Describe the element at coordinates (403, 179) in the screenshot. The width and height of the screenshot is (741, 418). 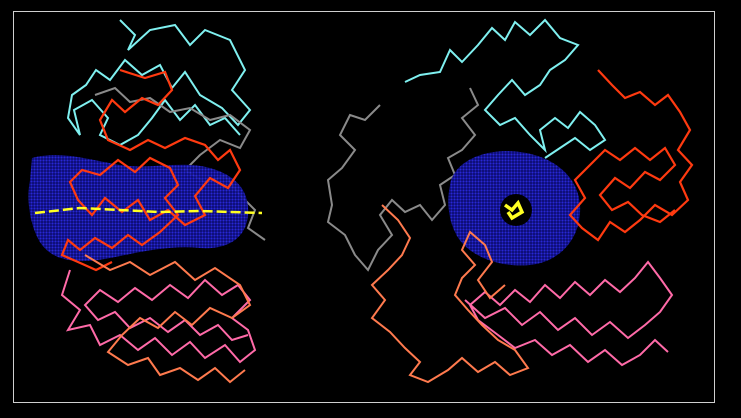
I see `gray-chain-right` at that location.